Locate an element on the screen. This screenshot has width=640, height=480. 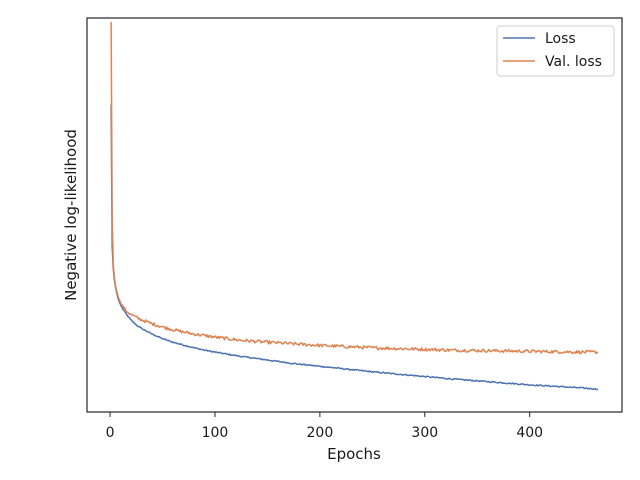
legend-label-loss: Loss is located at coordinates (560, 39).